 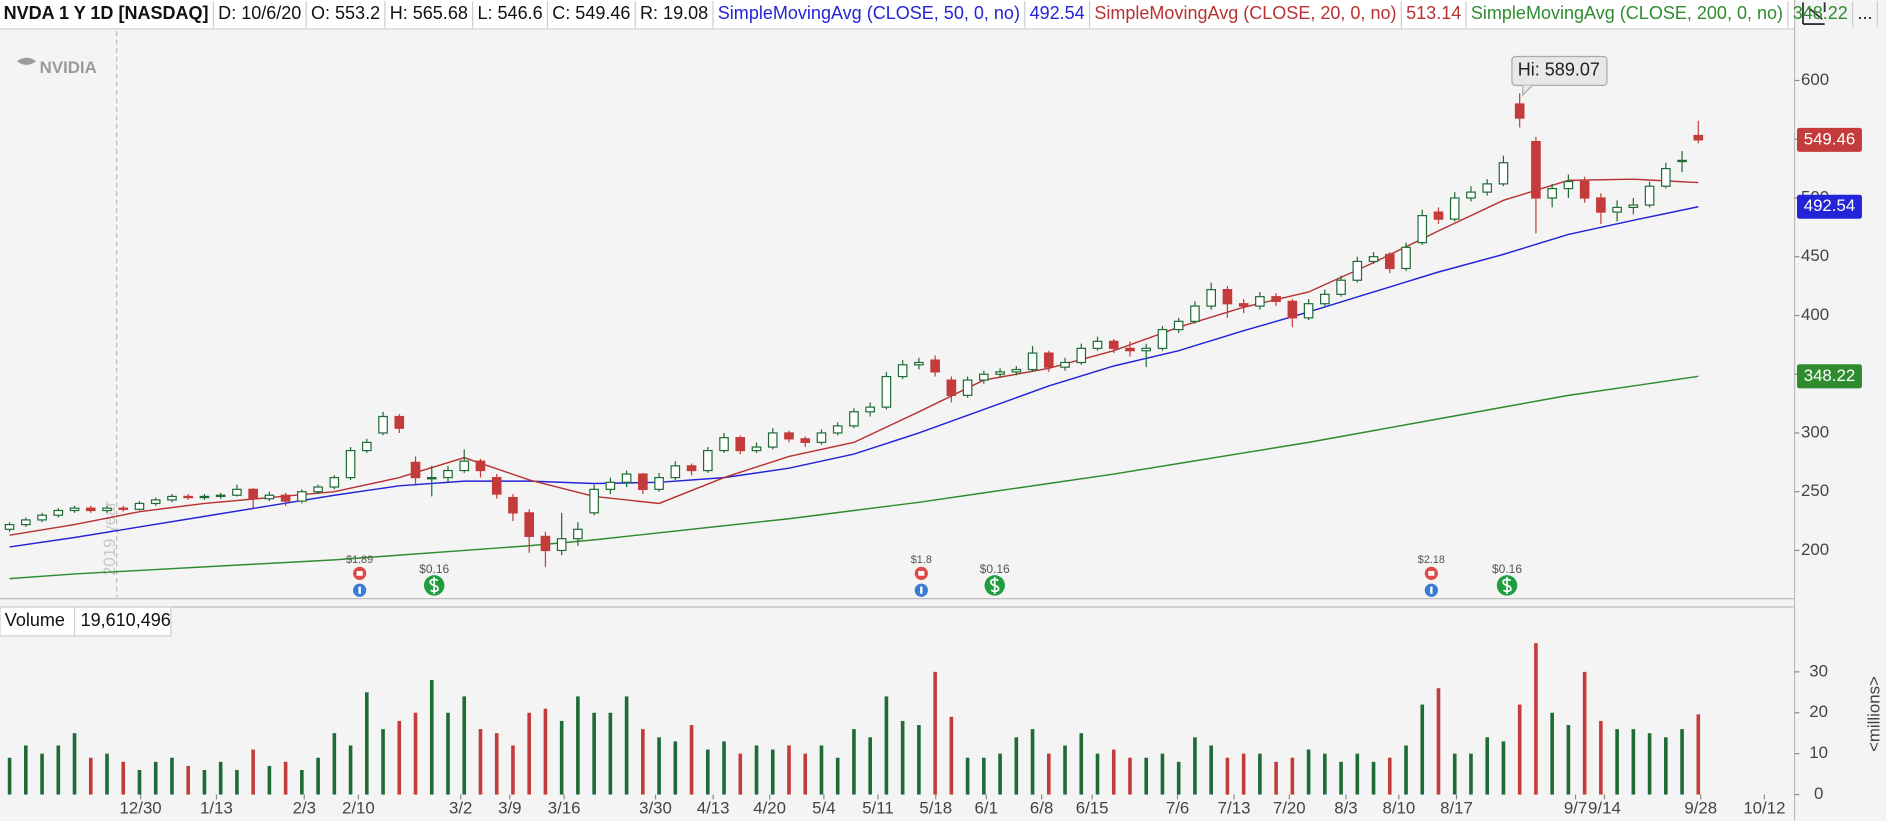 What do you see at coordinates (1092, 807) in the screenshot?
I see `x-tick-label: 6/15` at bounding box center [1092, 807].